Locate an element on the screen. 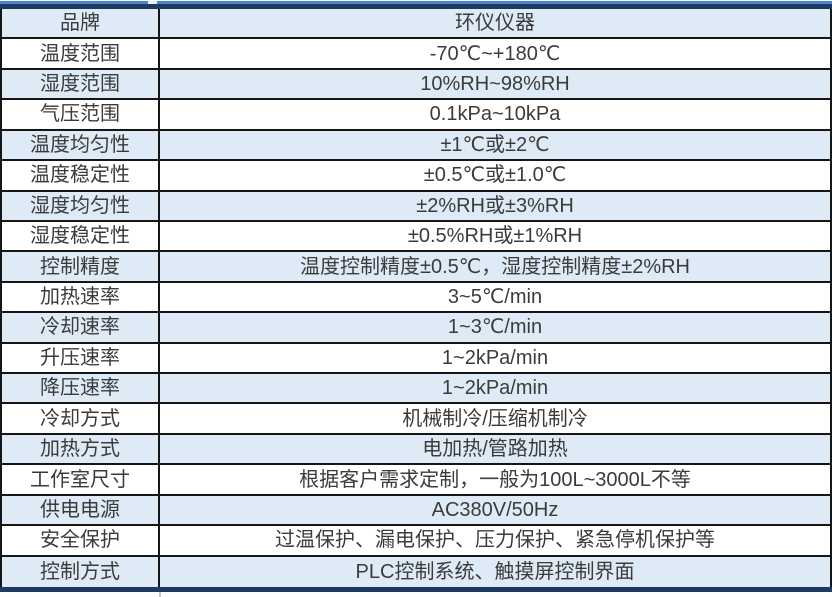 The image size is (832, 597). table-row-heating-method: 加热方式 电加热/管路加热 is located at coordinates (416, 450).